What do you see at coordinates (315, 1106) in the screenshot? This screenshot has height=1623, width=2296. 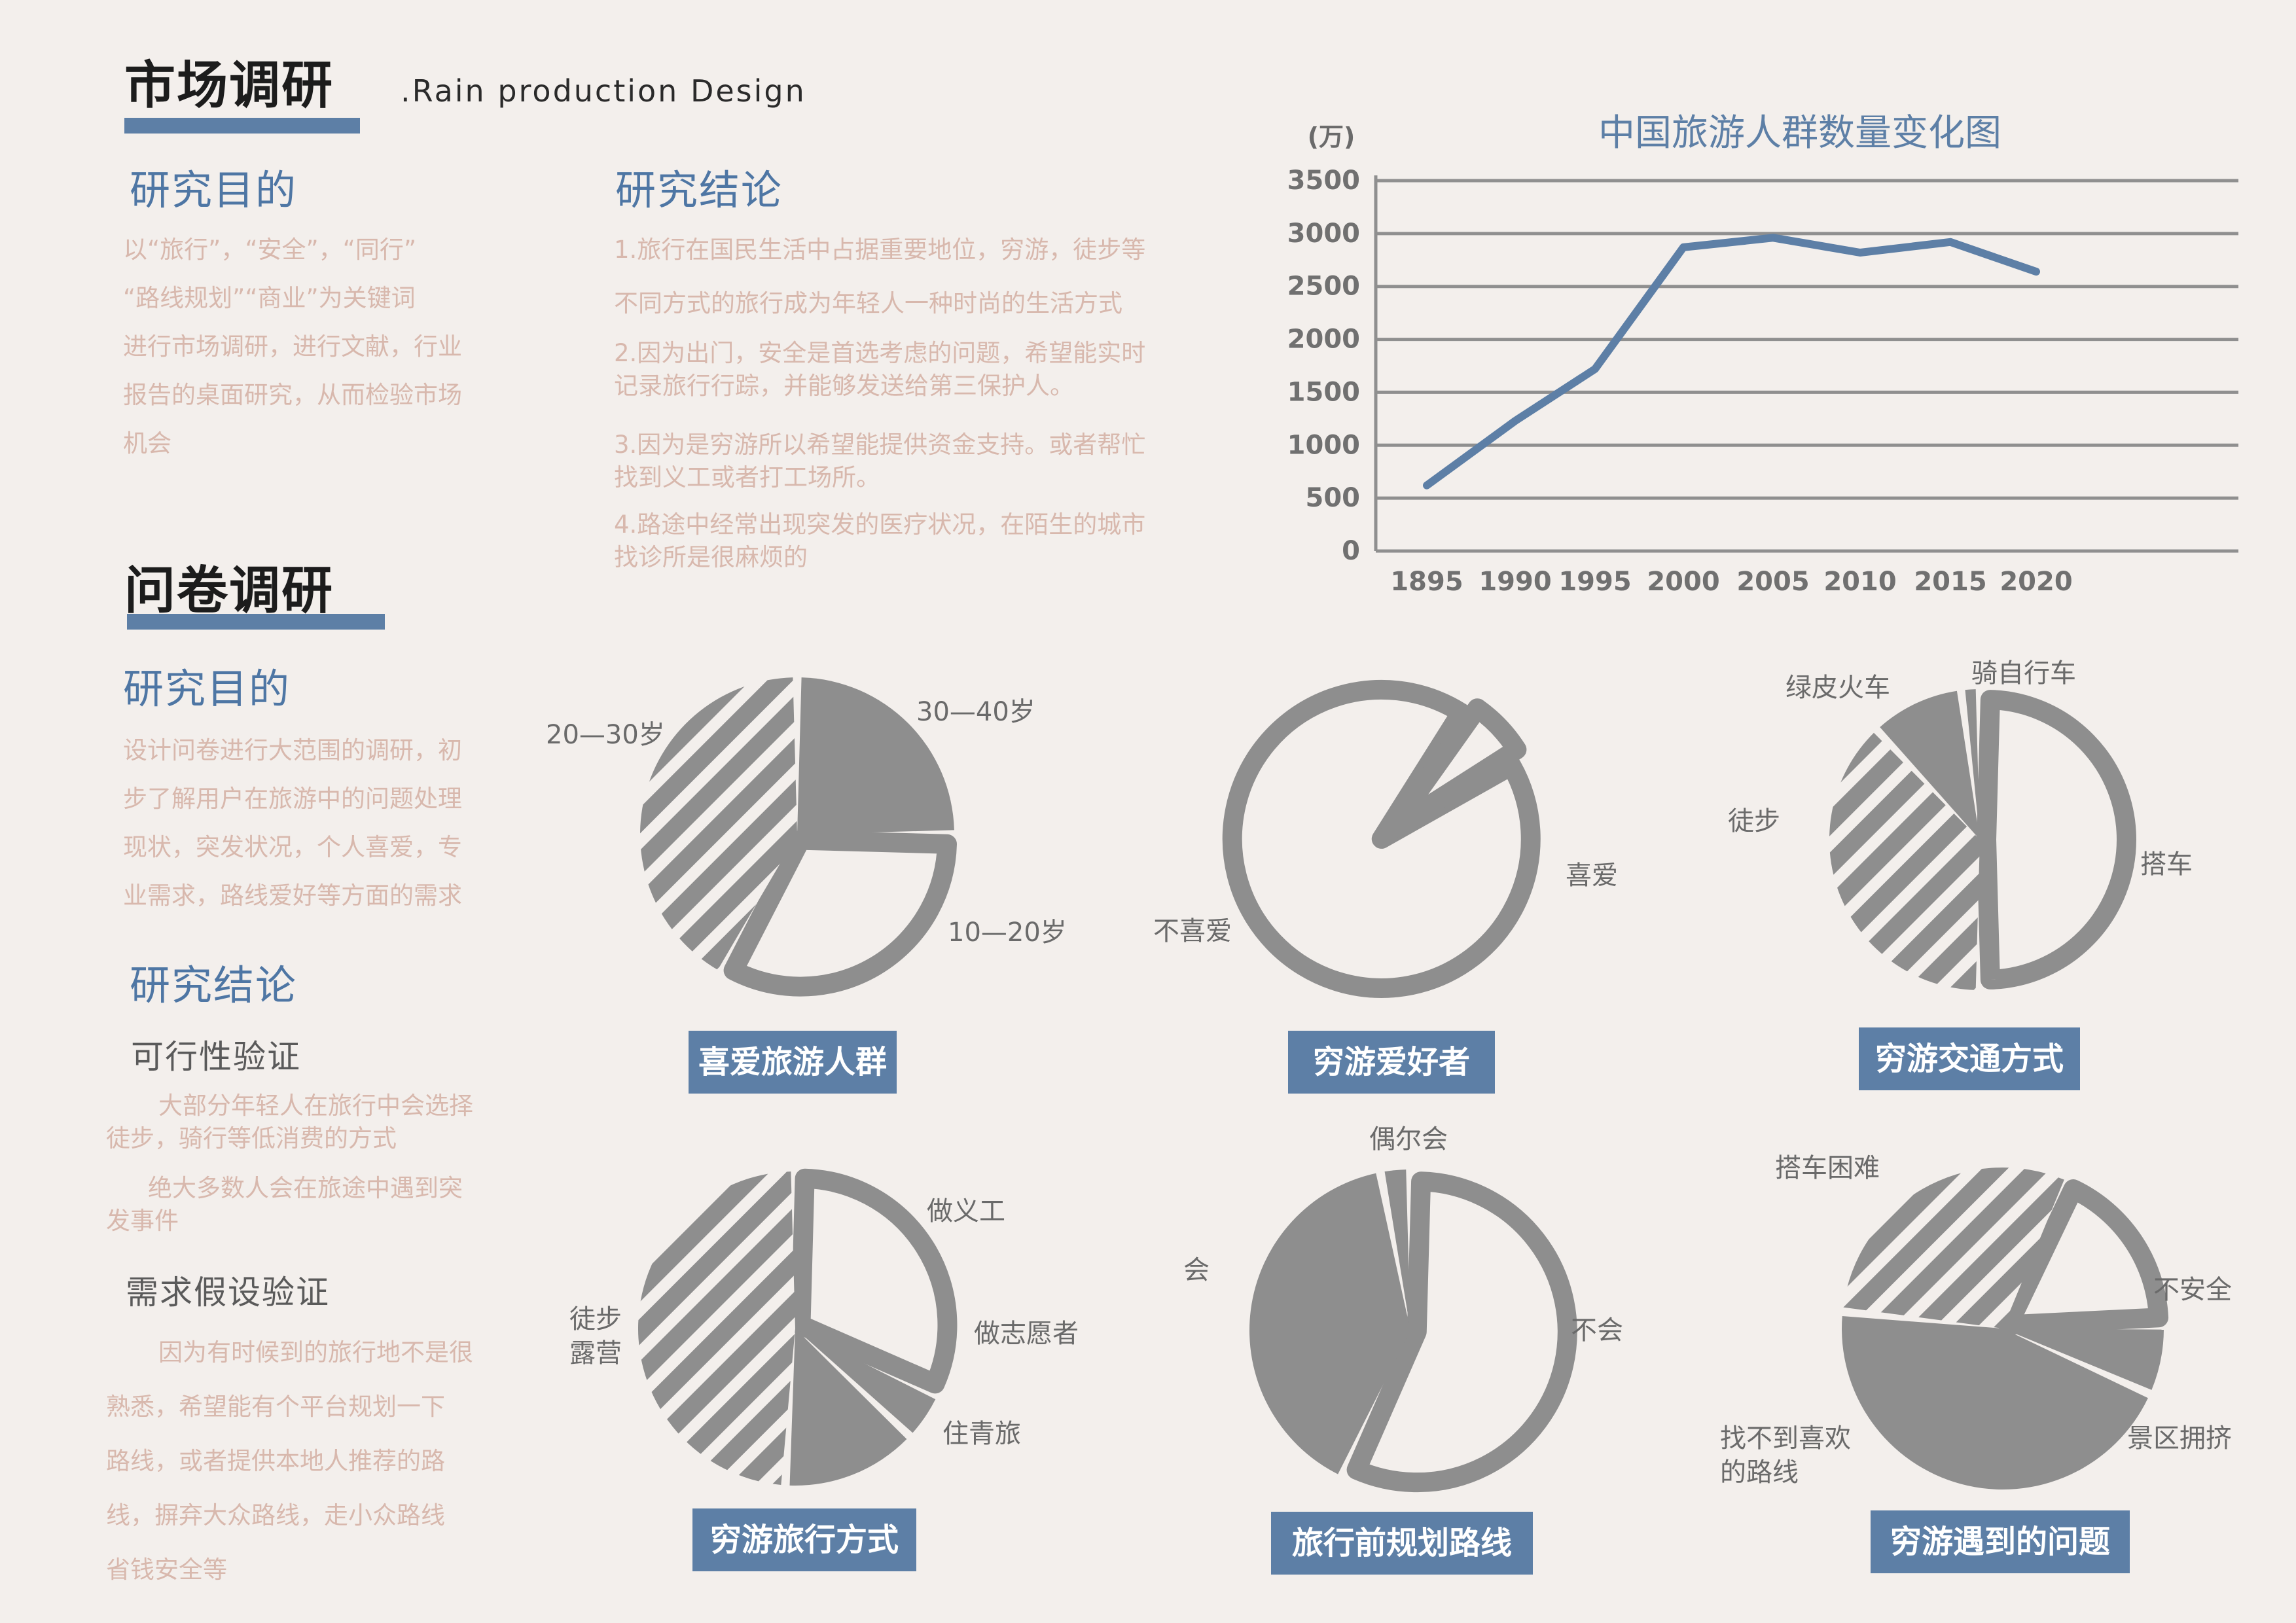 I see `feasibility-line: 大部分年轻人在旅行中会选择` at bounding box center [315, 1106].